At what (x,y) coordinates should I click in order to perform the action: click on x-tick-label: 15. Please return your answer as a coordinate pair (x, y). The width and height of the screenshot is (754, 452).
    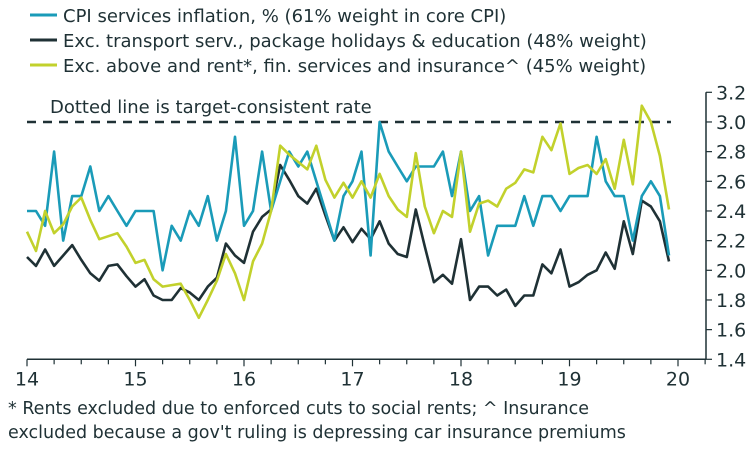
    Looking at the image, I should click on (135, 379).